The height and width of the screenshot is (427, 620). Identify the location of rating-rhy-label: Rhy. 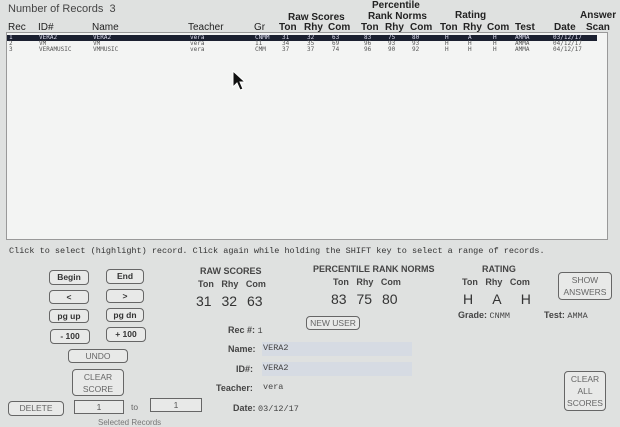
(494, 282).